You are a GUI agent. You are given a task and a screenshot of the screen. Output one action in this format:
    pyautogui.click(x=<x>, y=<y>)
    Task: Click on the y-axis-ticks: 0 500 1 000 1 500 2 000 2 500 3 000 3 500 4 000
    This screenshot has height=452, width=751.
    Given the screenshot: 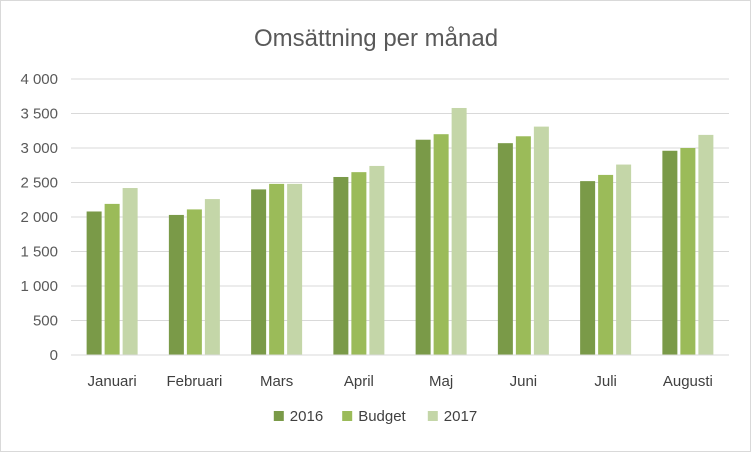 What is the action you would take?
    pyautogui.click(x=39, y=217)
    